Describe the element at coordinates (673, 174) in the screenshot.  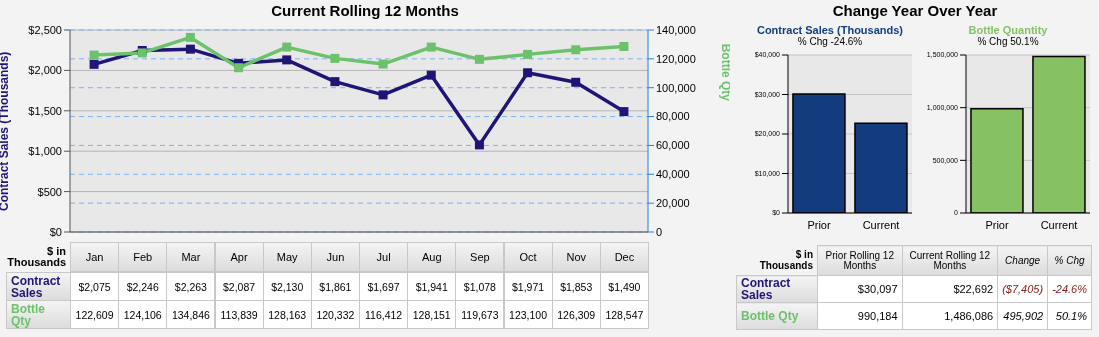
I see `y2-tick-label: 40,000` at that location.